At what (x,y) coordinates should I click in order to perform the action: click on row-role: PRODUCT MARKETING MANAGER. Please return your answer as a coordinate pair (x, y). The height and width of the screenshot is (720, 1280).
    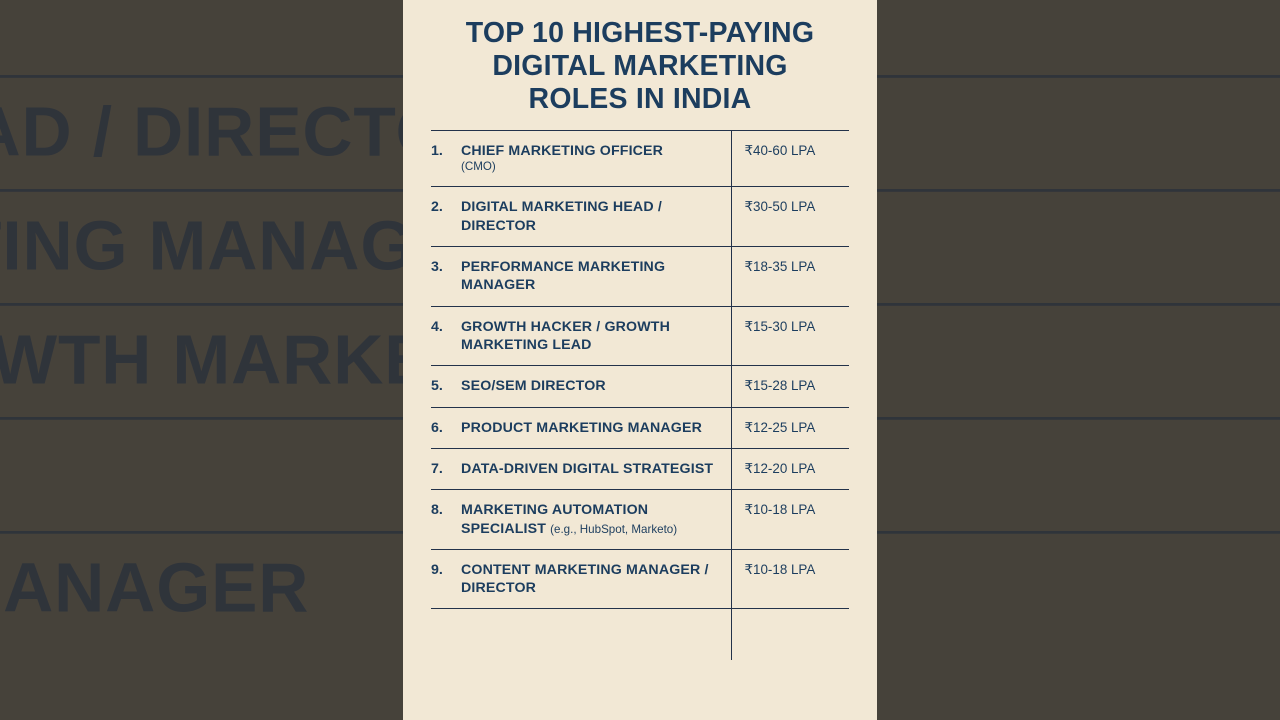
    Looking at the image, I should click on (596, 427).